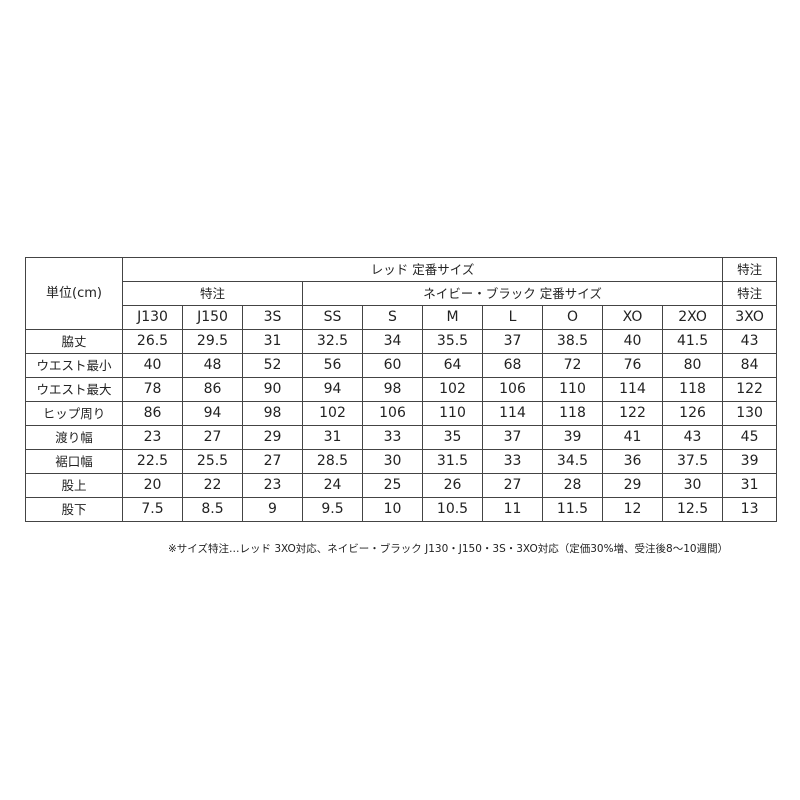 Image resolution: width=800 pixels, height=800 pixels. What do you see at coordinates (74, 461) in the screenshot?
I see `row-label: 裾口幅` at bounding box center [74, 461].